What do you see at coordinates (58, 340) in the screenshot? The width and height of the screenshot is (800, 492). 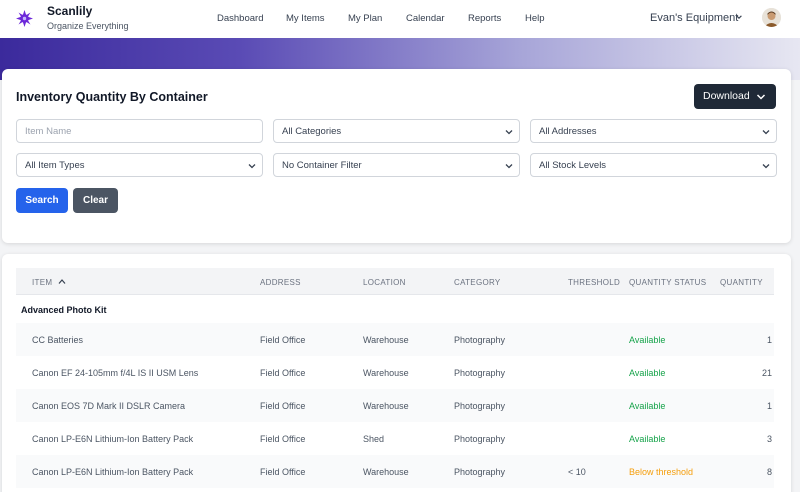 I see `item-name-cell: CC Batteries` at bounding box center [58, 340].